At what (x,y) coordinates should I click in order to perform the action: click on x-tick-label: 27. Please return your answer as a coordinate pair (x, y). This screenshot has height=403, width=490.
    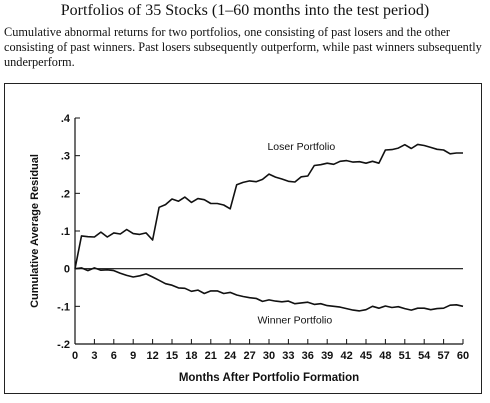
    Looking at the image, I should click on (249, 356).